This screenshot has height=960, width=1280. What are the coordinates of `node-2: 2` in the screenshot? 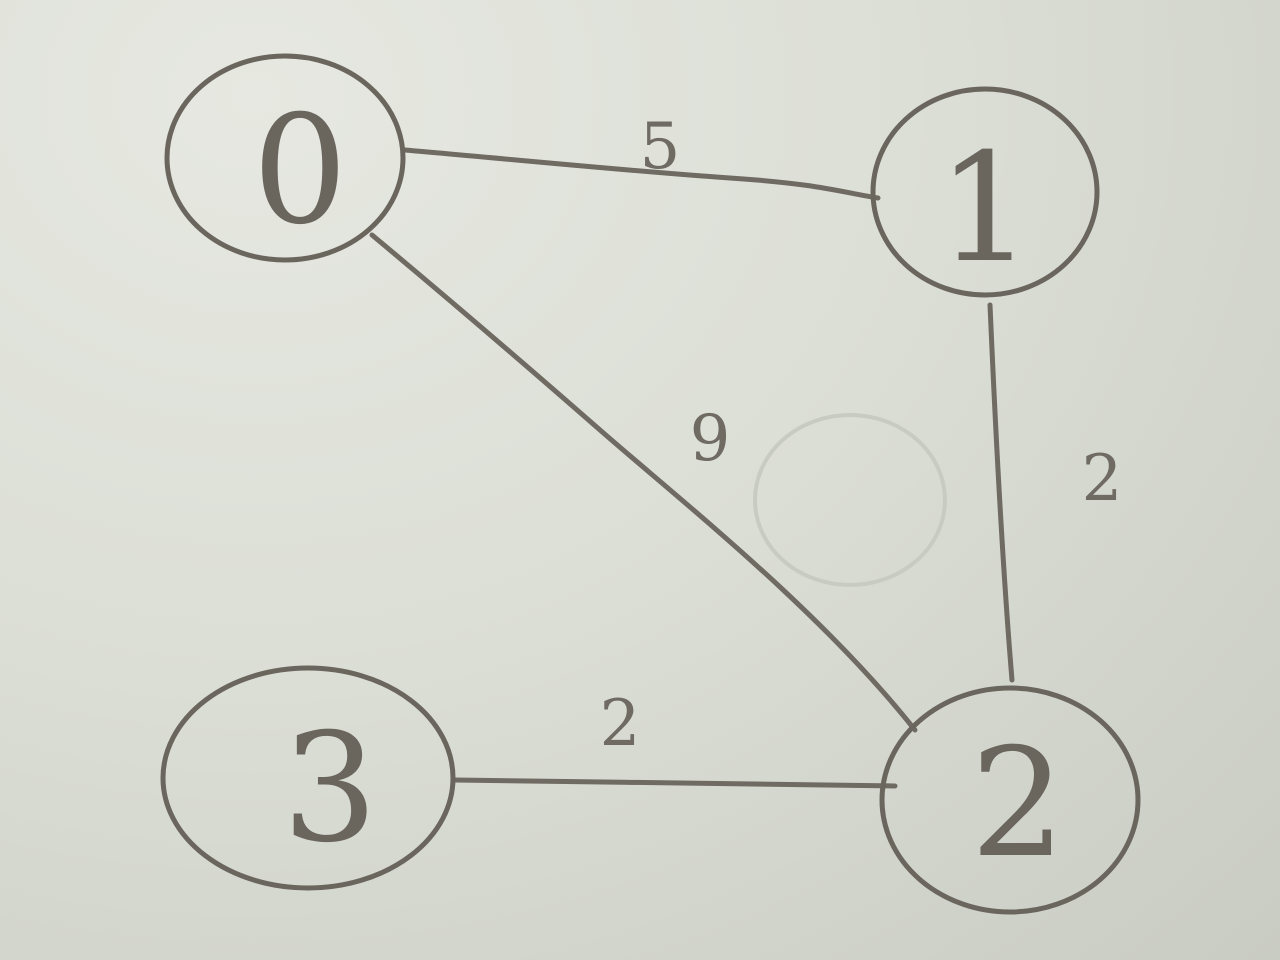 It's located at (1010, 800).